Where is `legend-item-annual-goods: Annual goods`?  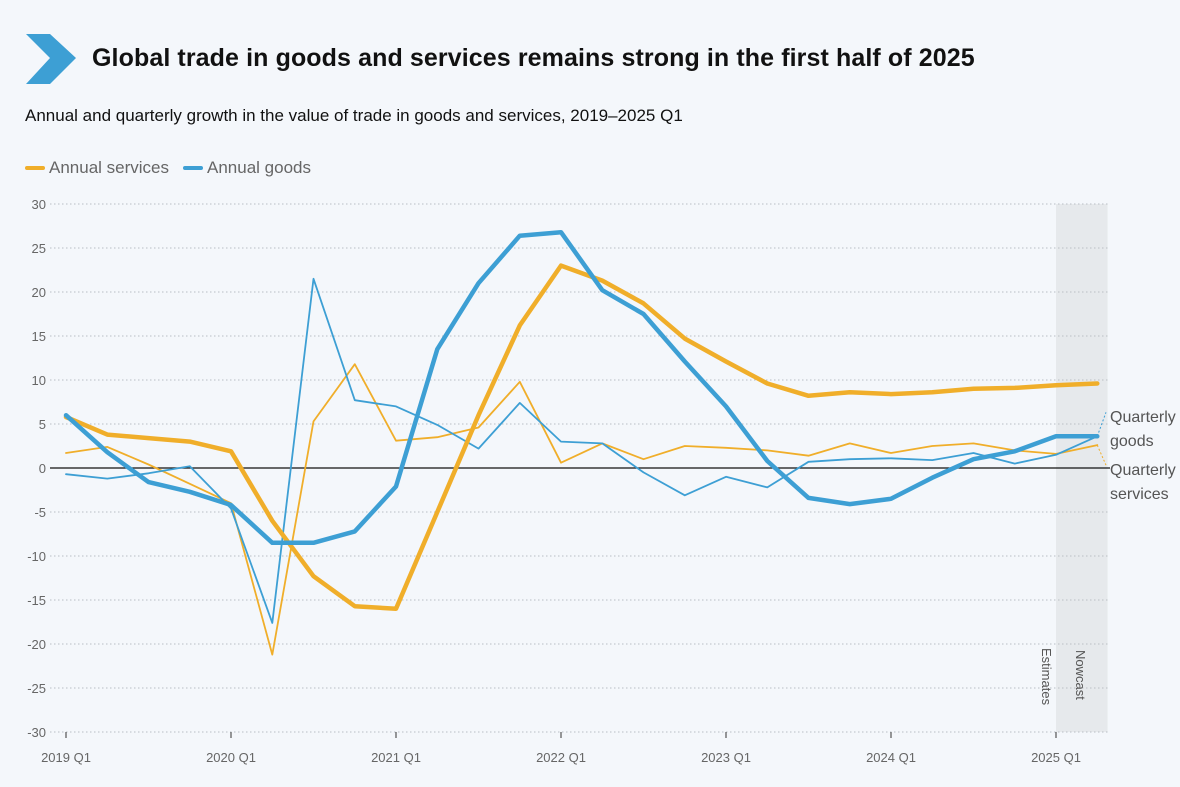
legend-item-annual-goods: Annual goods is located at coordinates (247, 168).